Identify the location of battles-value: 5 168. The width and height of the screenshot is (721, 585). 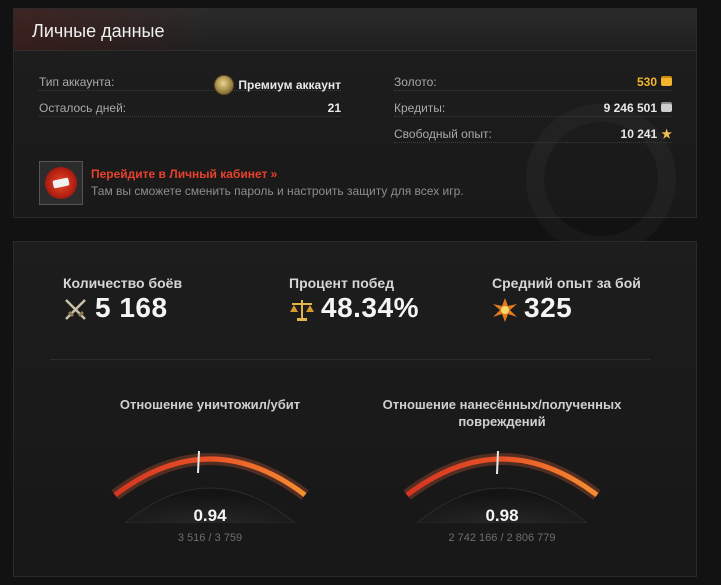
(131, 307).